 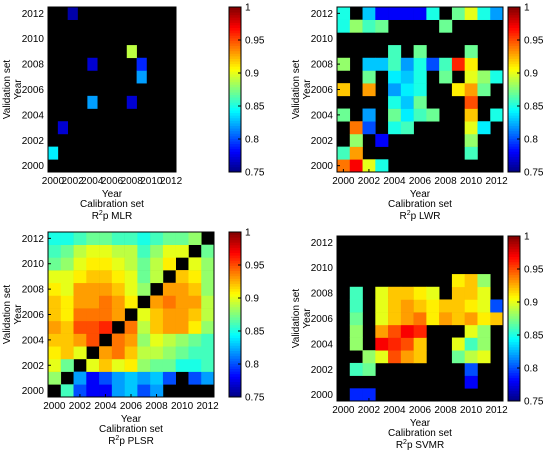 What do you see at coordinates (255, 266) in the screenshot?
I see `colorbar-tick-label: 0.95` at bounding box center [255, 266].